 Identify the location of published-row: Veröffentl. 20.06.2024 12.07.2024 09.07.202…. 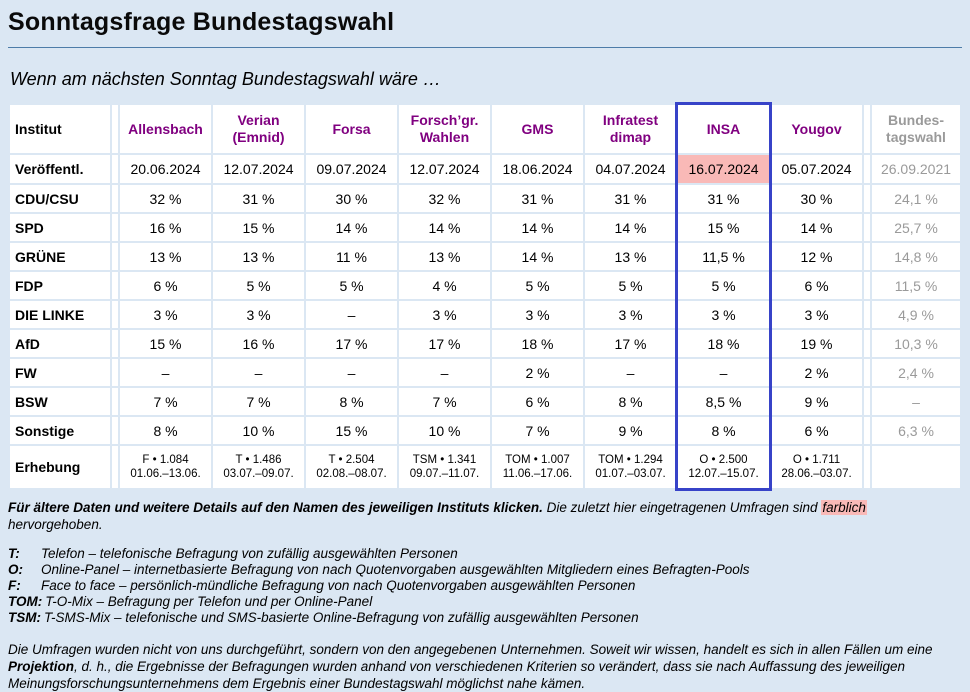
(485, 169).